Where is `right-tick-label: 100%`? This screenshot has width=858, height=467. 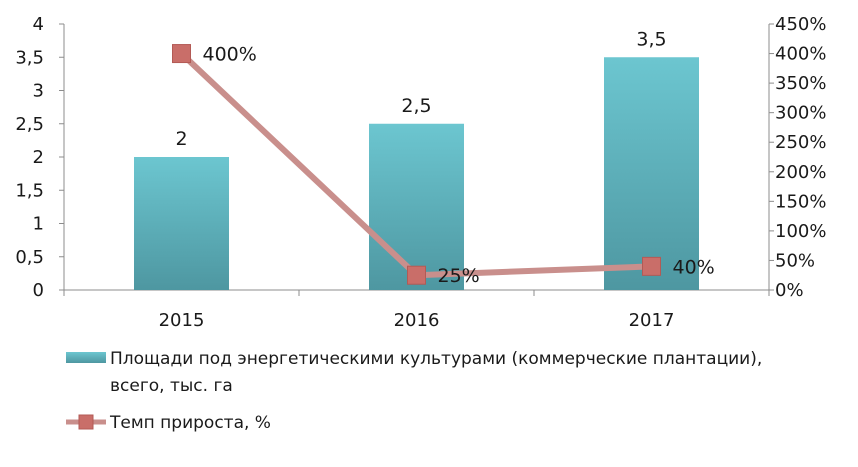 right-tick-label: 100% is located at coordinates (800, 231).